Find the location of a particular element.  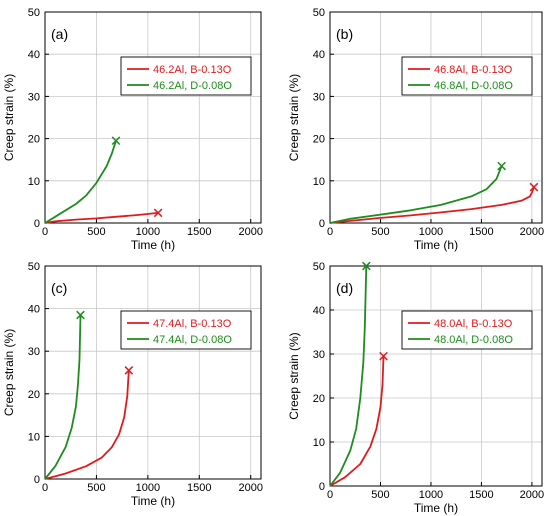

legend-label-green: 46.2Al, D-0.08O is located at coordinates (192, 86).